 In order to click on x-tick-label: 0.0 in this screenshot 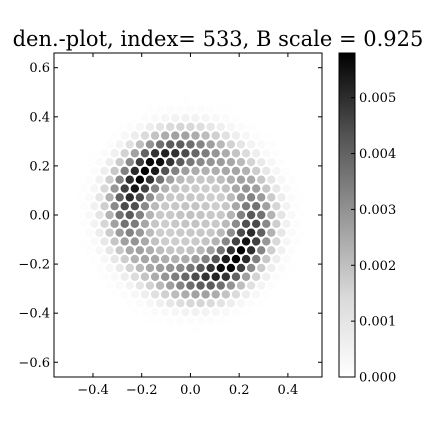, I will do `click(190, 390)`.